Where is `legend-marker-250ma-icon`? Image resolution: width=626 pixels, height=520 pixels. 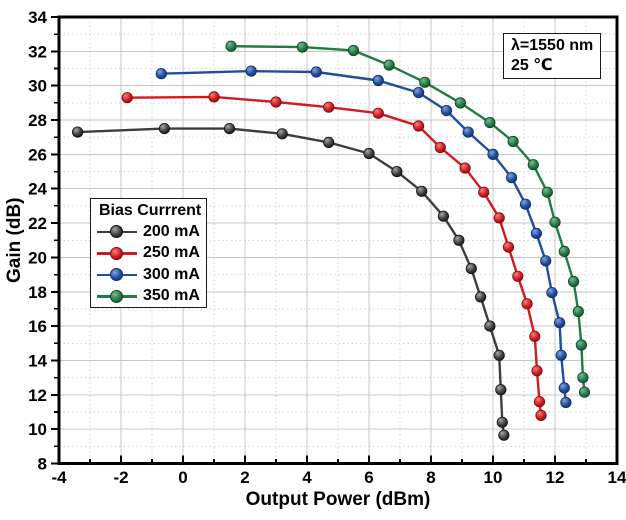 legend-marker-250ma-icon is located at coordinates (117, 253).